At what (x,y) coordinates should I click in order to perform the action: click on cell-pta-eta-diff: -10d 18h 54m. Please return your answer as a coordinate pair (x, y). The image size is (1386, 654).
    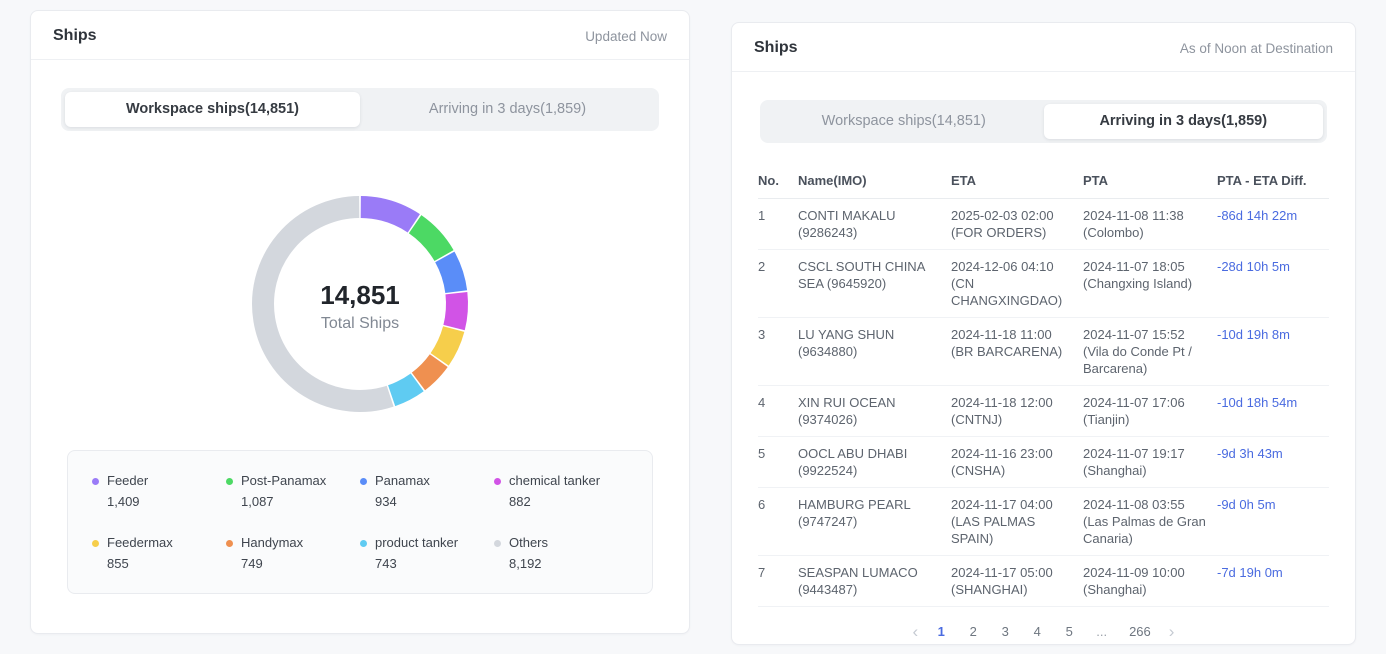
    Looking at the image, I should click on (1257, 402).